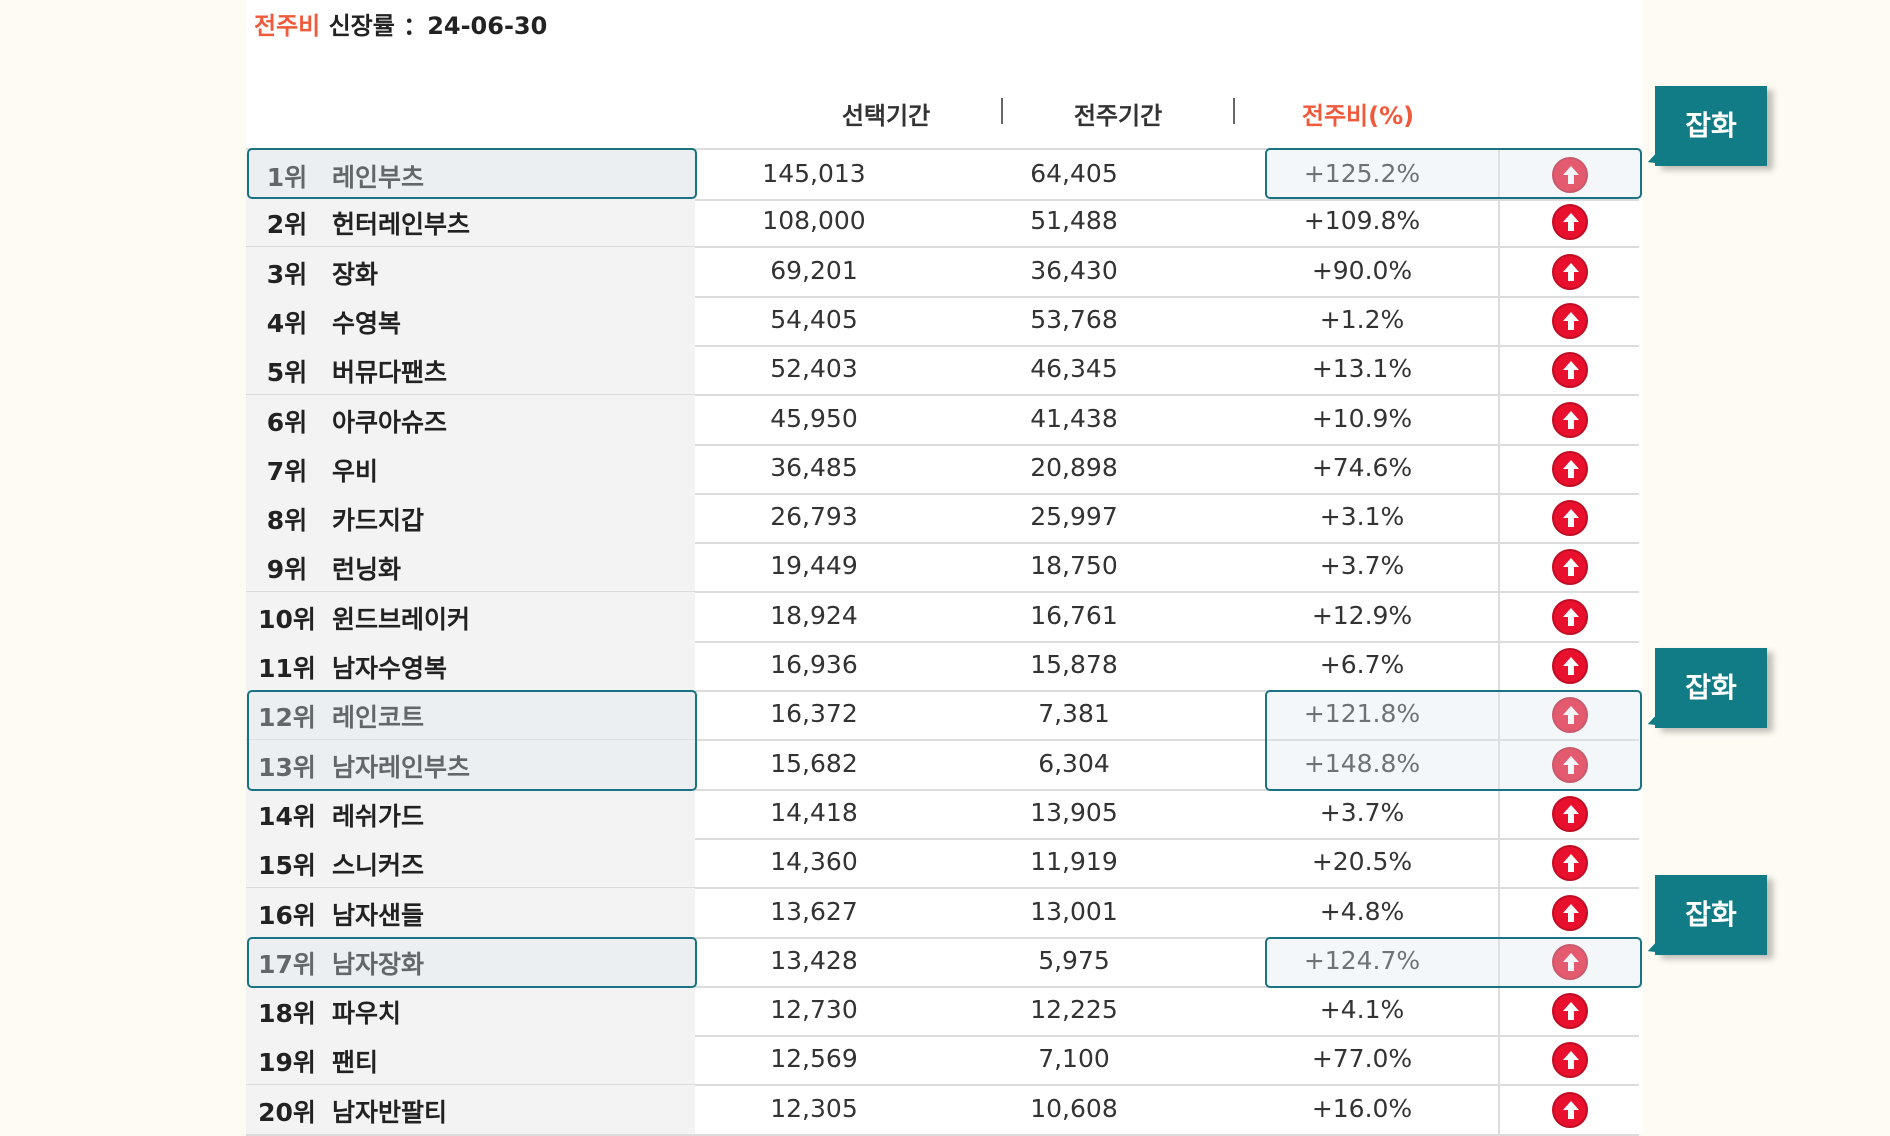  I want to click on item-name: 헌터레인부츠, so click(401, 225).